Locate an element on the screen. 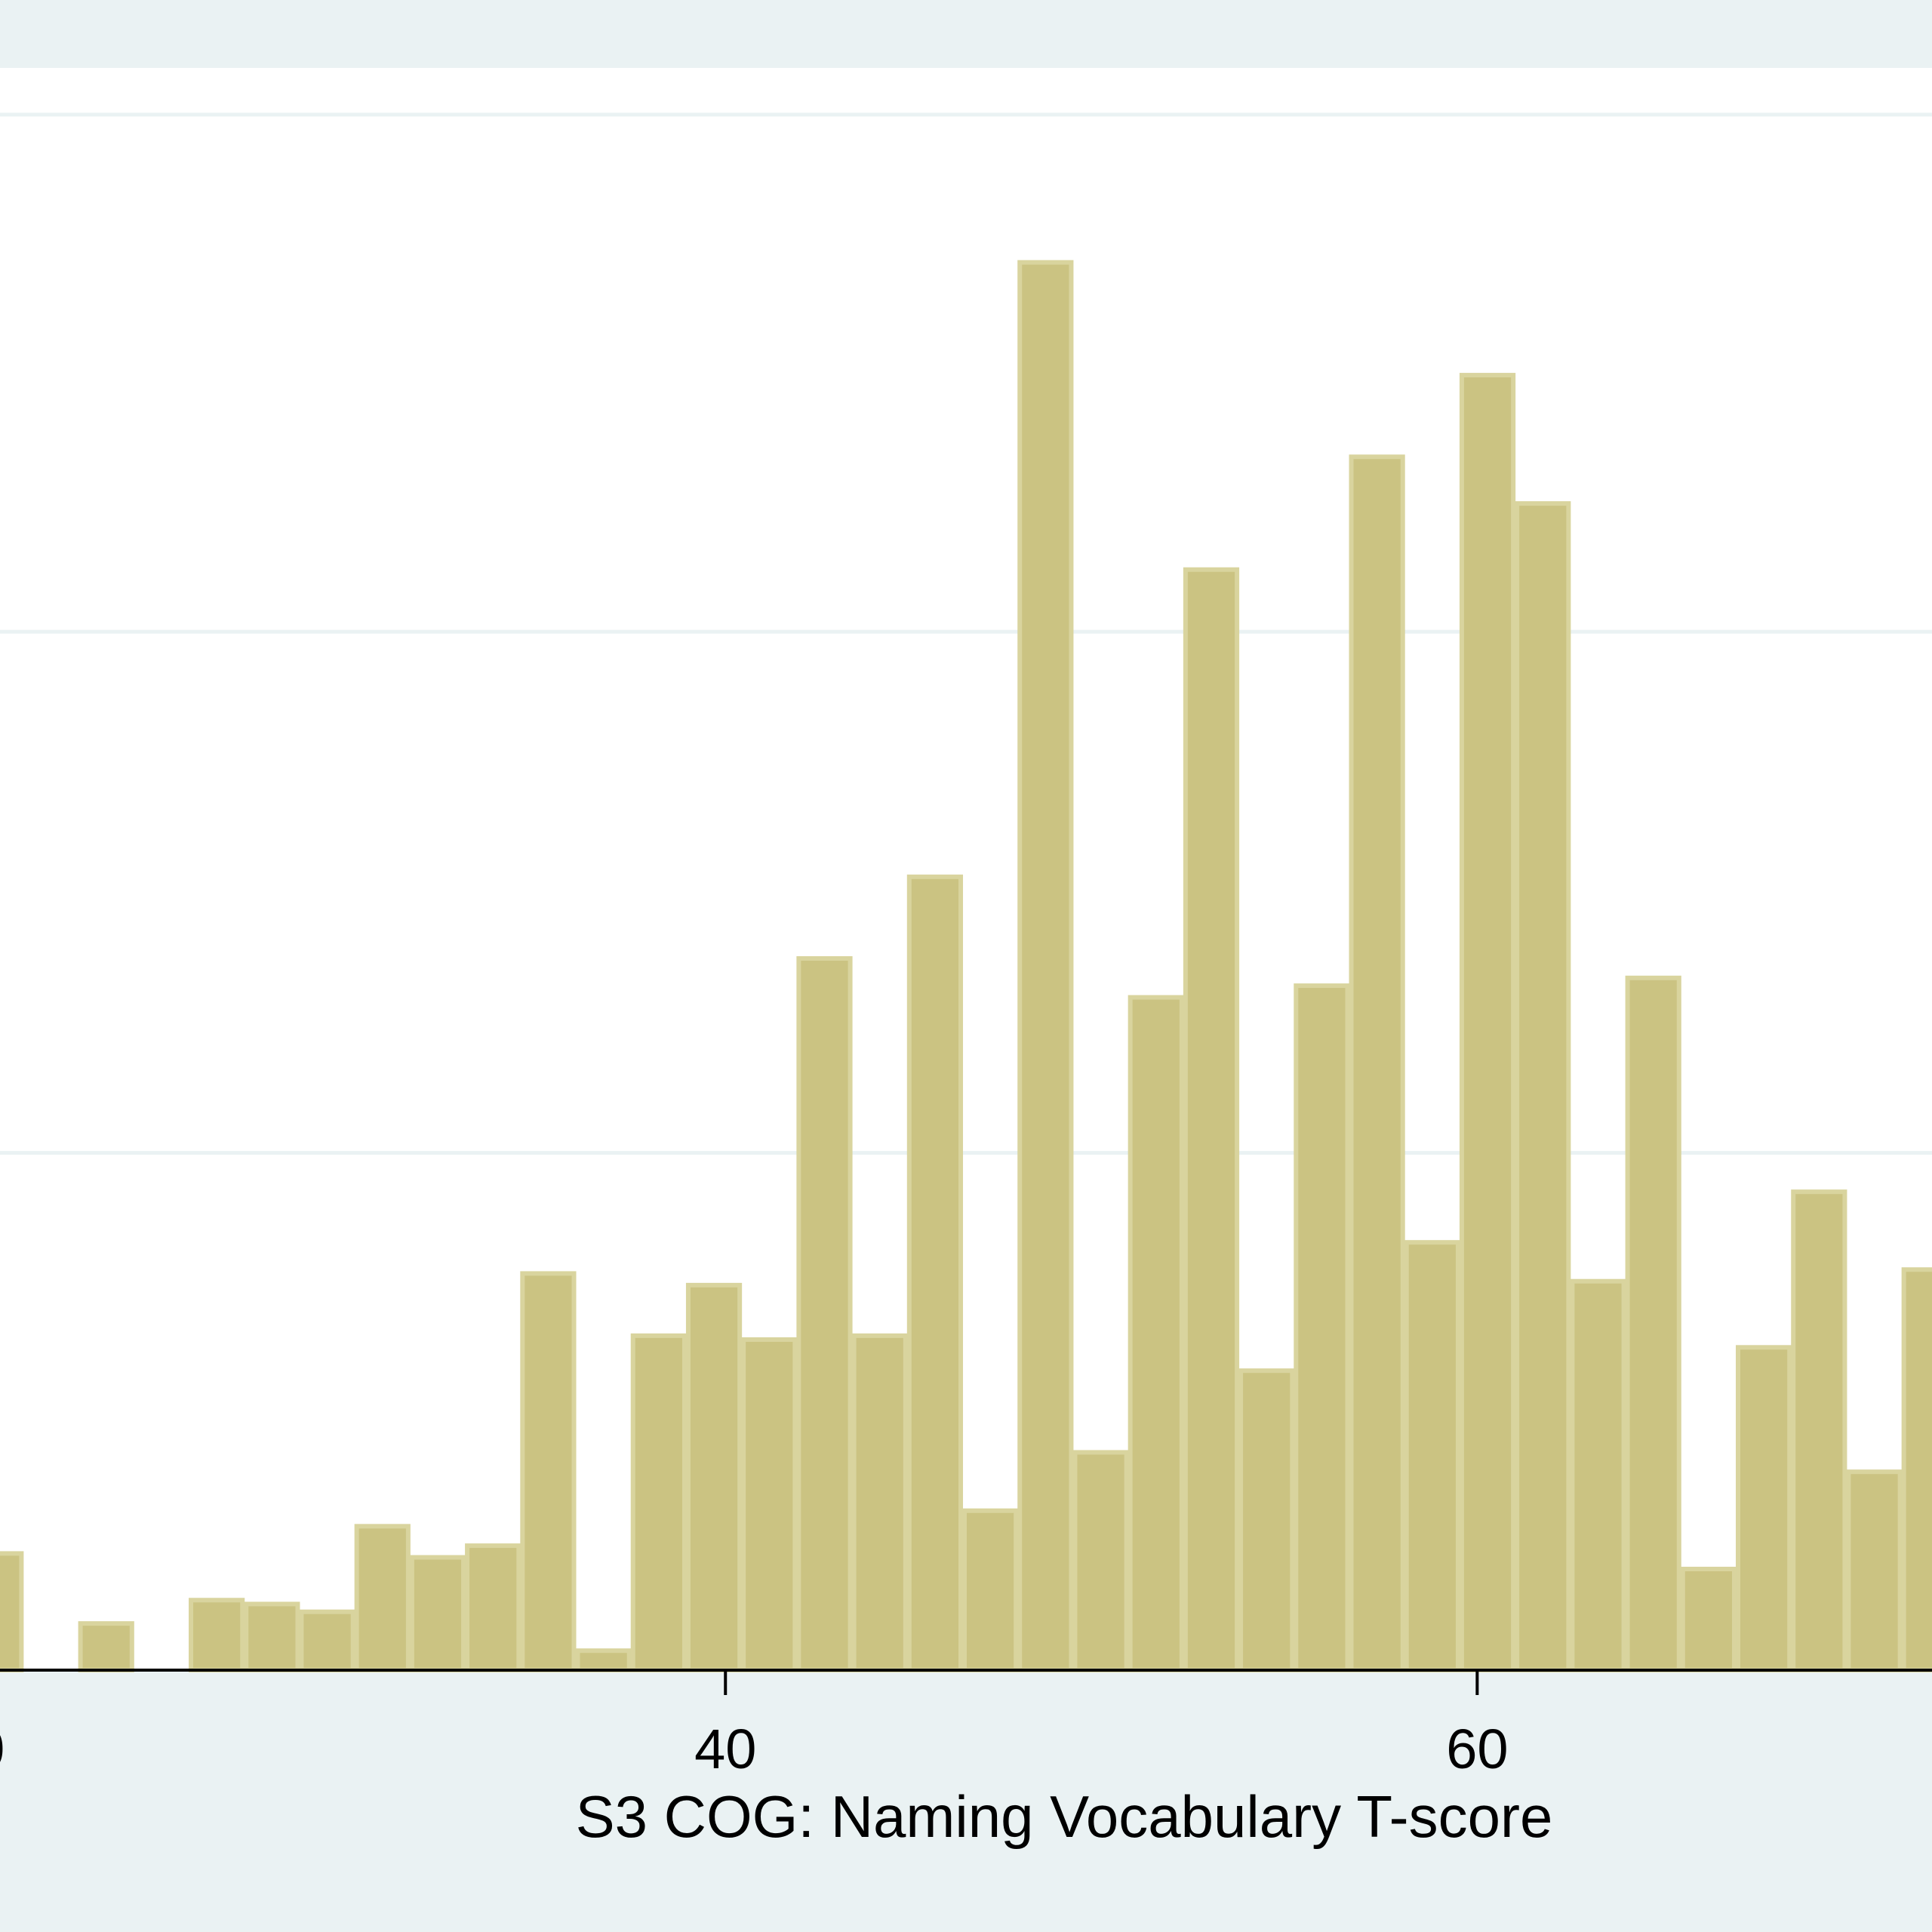 The width and height of the screenshot is (1932, 1932). x-axis-label: S3 COG: Naming Vocabulary T-score is located at coordinates (1064, 1816).